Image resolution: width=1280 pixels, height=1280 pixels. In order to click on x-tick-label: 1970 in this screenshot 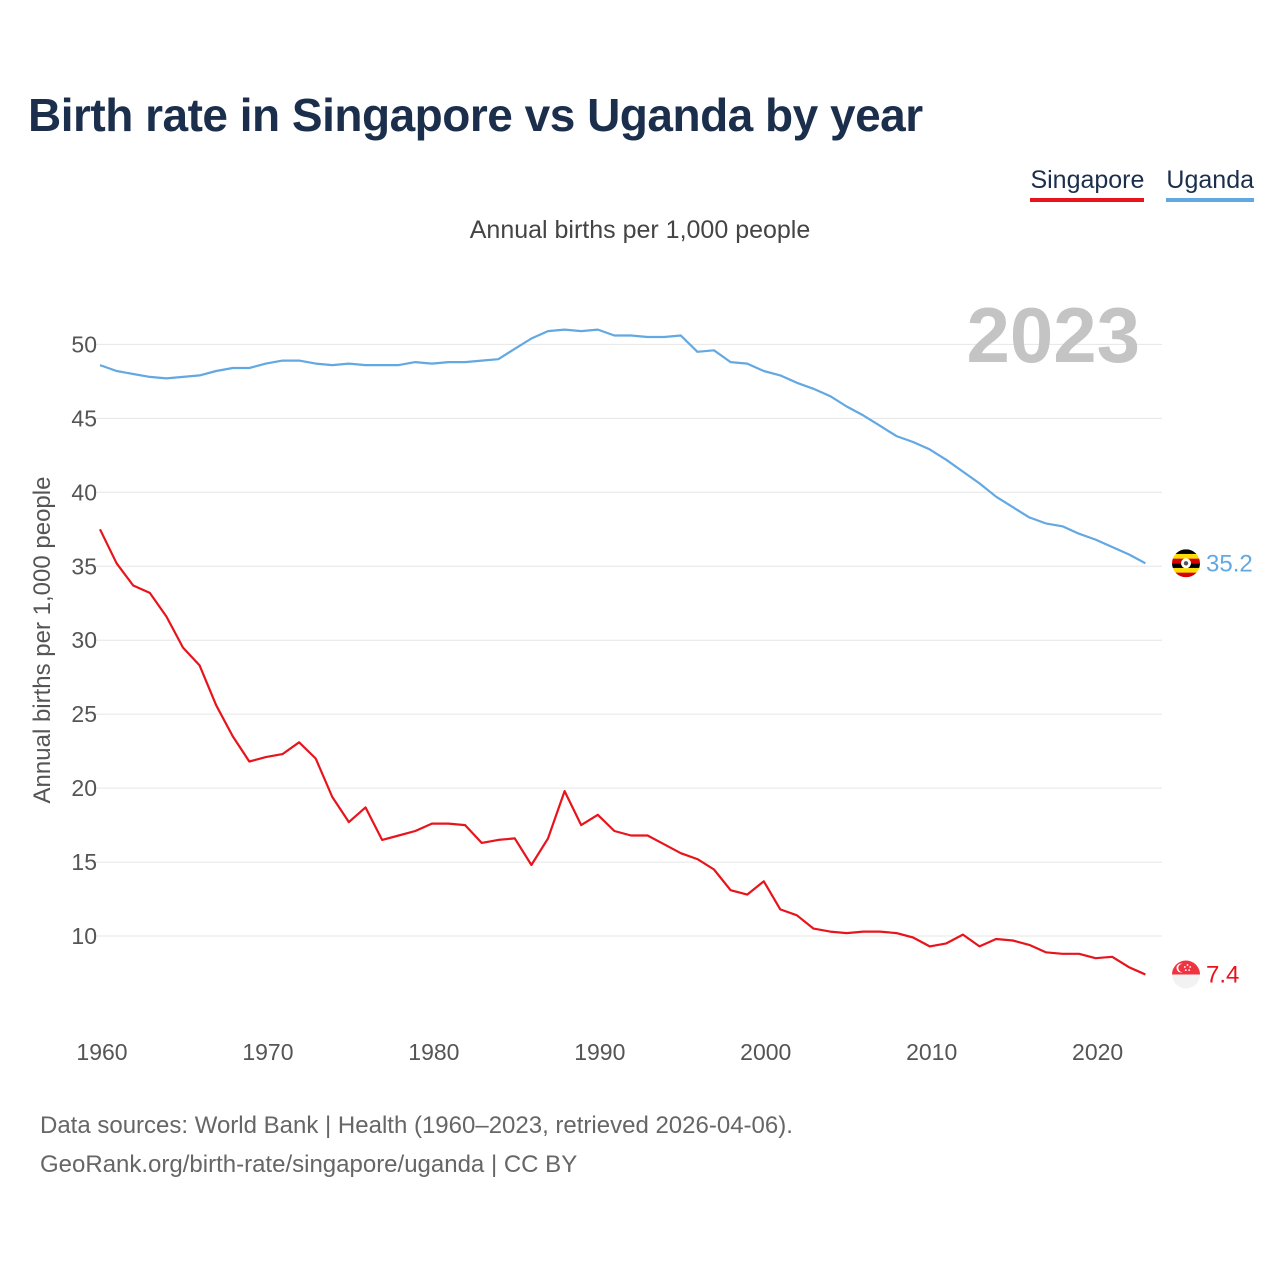, I will do `click(267, 1052)`.